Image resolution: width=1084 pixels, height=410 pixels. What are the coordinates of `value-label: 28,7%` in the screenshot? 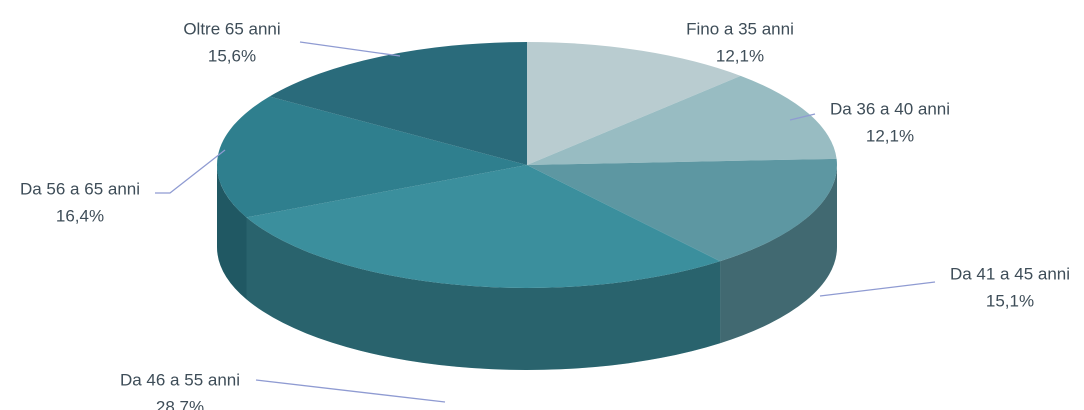 It's located at (180, 403).